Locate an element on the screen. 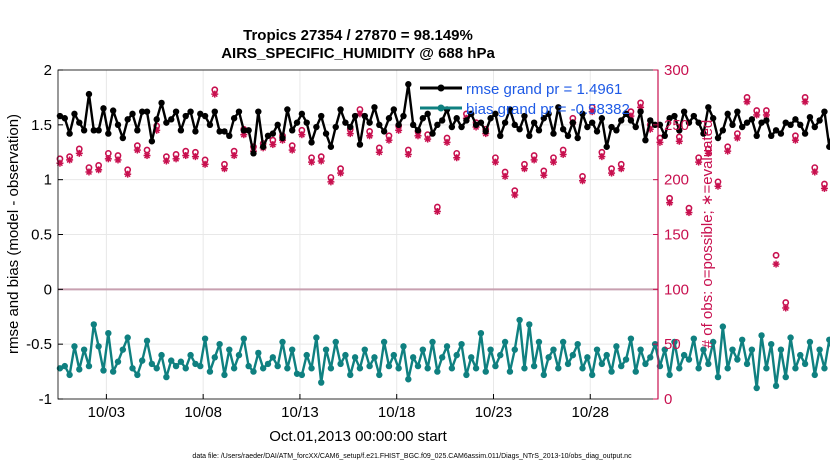 This screenshot has width=830, height=470. y-right-tick-label: 250 is located at coordinates (676, 125).